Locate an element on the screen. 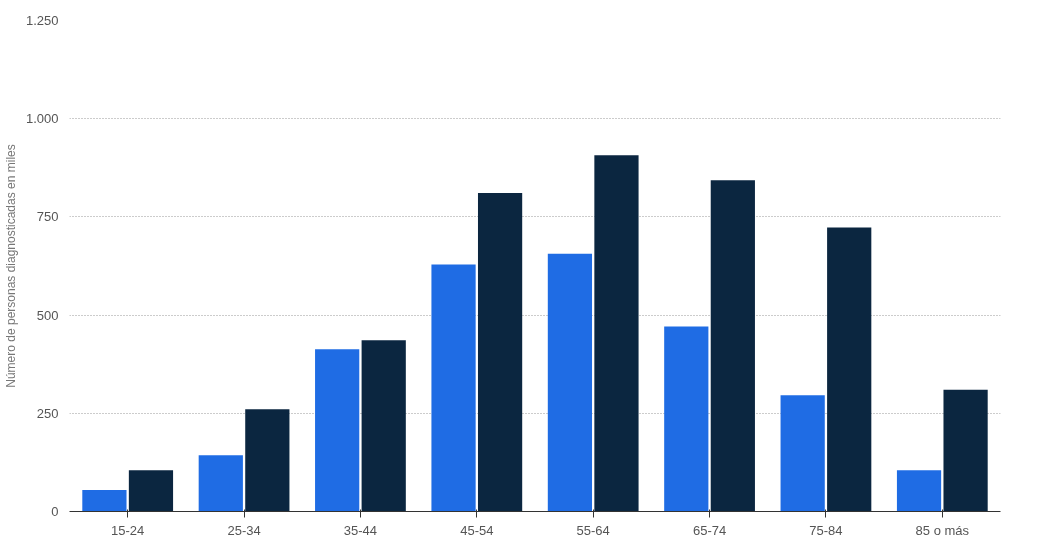 The width and height of the screenshot is (1042, 555). y-tick-label: 0 is located at coordinates (55, 511).